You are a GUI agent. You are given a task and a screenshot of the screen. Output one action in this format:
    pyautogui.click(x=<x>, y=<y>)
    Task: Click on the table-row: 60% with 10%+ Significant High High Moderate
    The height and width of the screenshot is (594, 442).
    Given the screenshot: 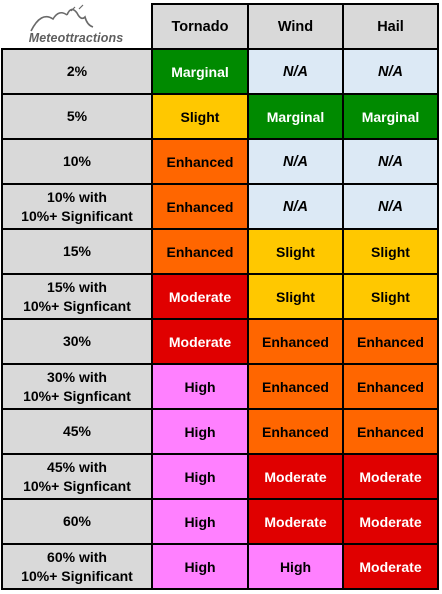 What is the action you would take?
    pyautogui.click(x=220, y=566)
    